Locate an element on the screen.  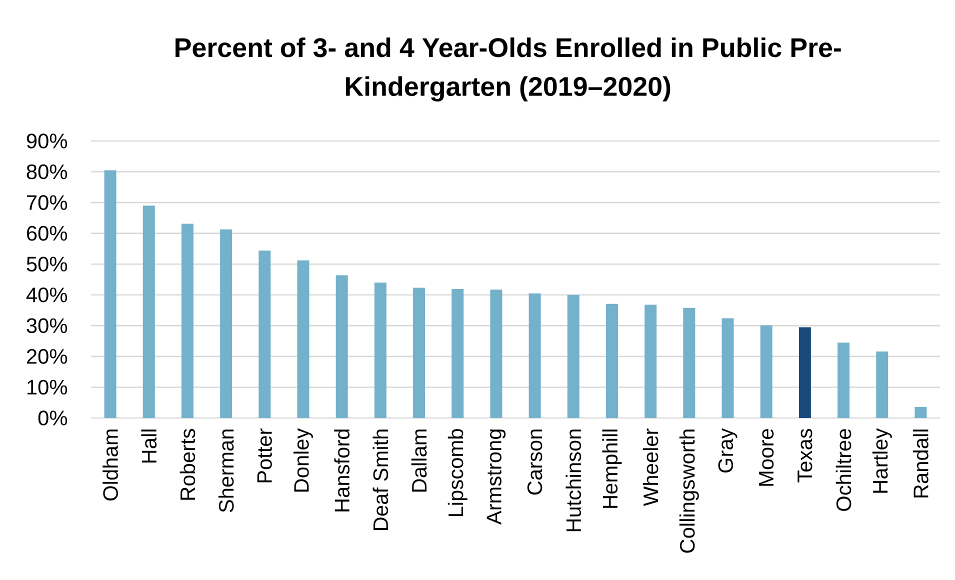
x-tick-label: Lipscomb is located at coordinates (458, 472).